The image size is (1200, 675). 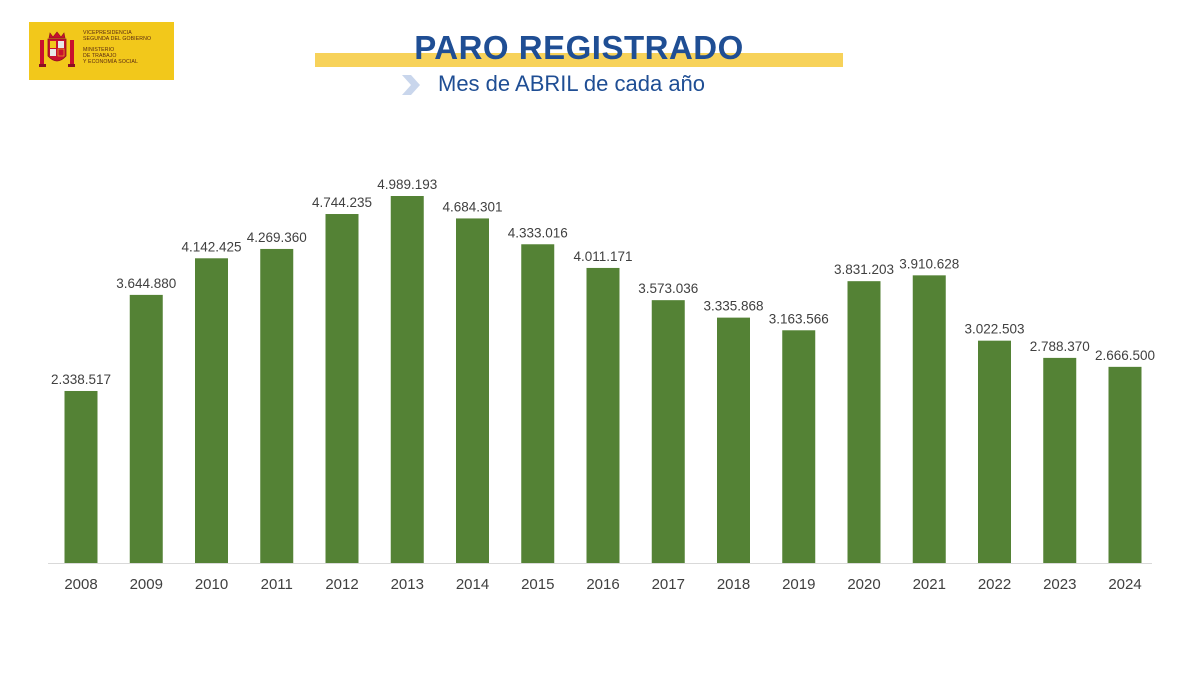 I want to click on data-label-2021: 3.910.628, so click(x=929, y=263).